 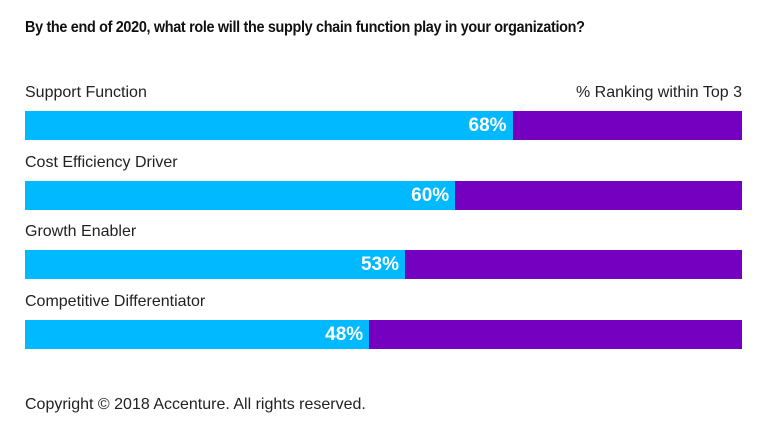 I want to click on category-label: Support Function, so click(x=86, y=92).